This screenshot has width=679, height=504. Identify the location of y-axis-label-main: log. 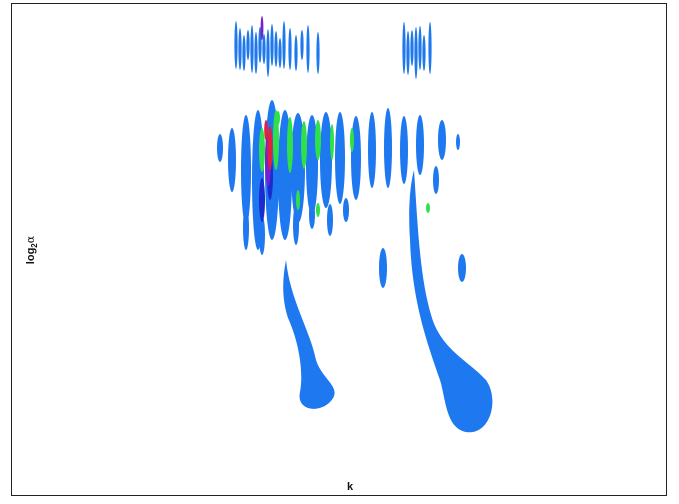
(31, 256).